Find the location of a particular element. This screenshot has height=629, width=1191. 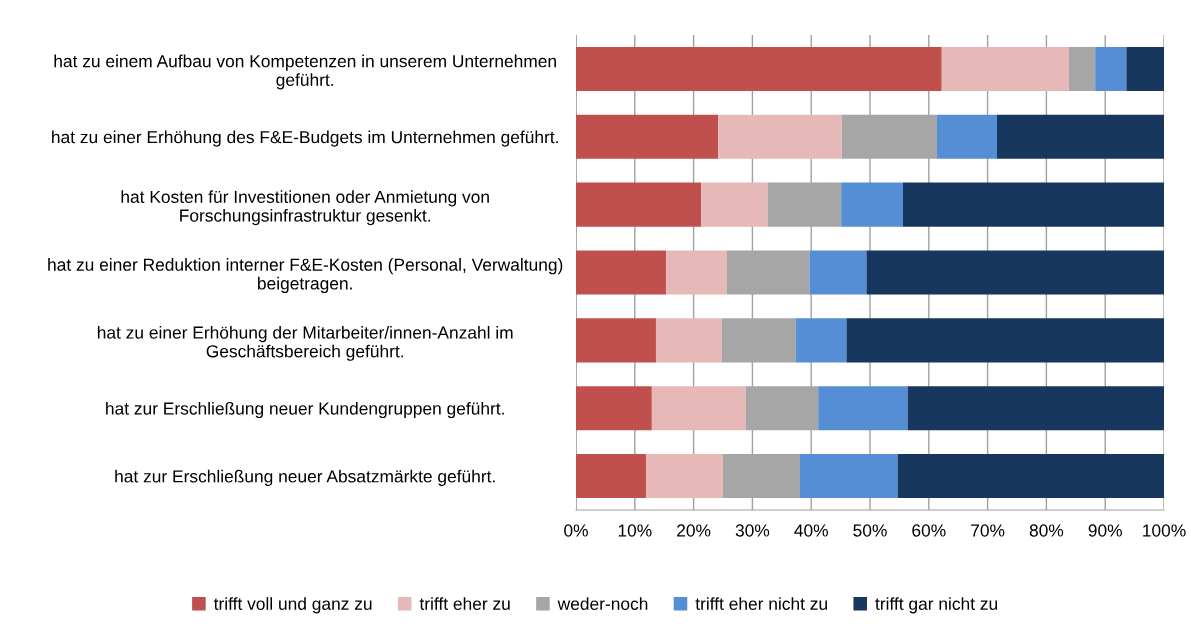

x-tick-label: 60% is located at coordinates (929, 530).